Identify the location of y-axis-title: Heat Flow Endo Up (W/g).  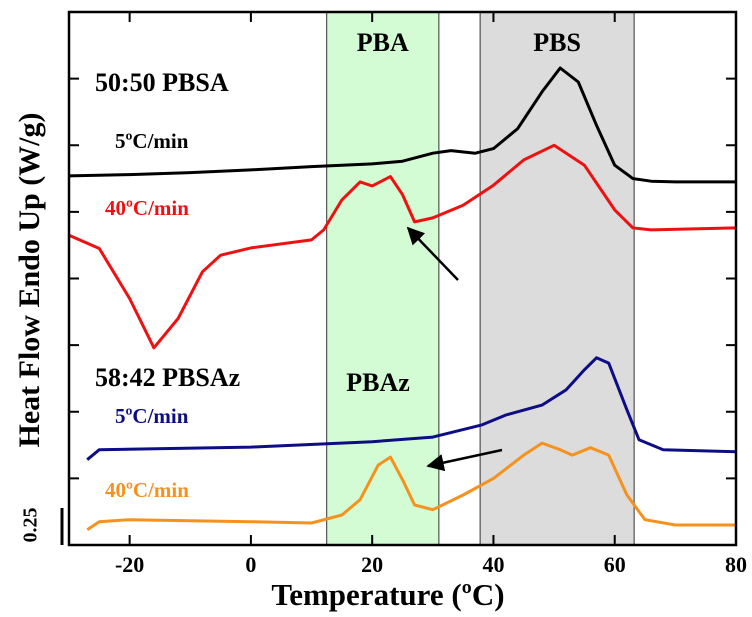
(29, 279).